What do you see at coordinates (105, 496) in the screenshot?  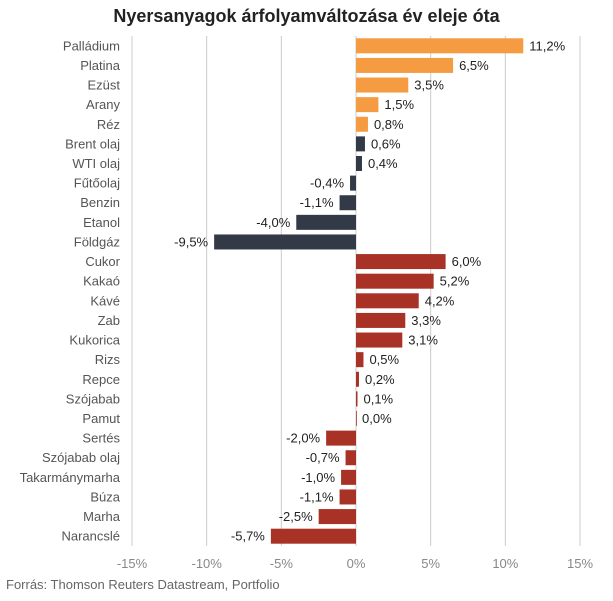 I see `category-label: Búza` at bounding box center [105, 496].